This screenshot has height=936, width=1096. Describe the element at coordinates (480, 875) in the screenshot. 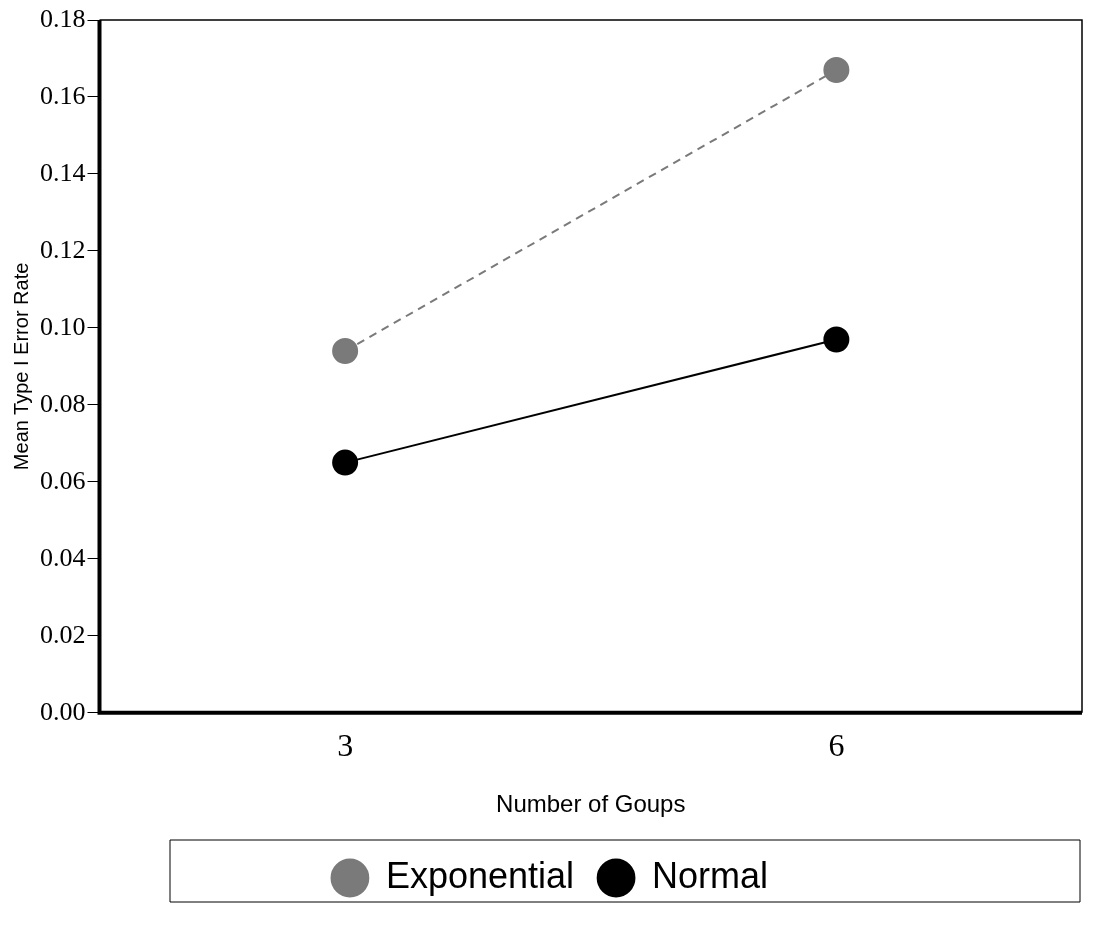

I see `legend-label: Exponential` at that location.